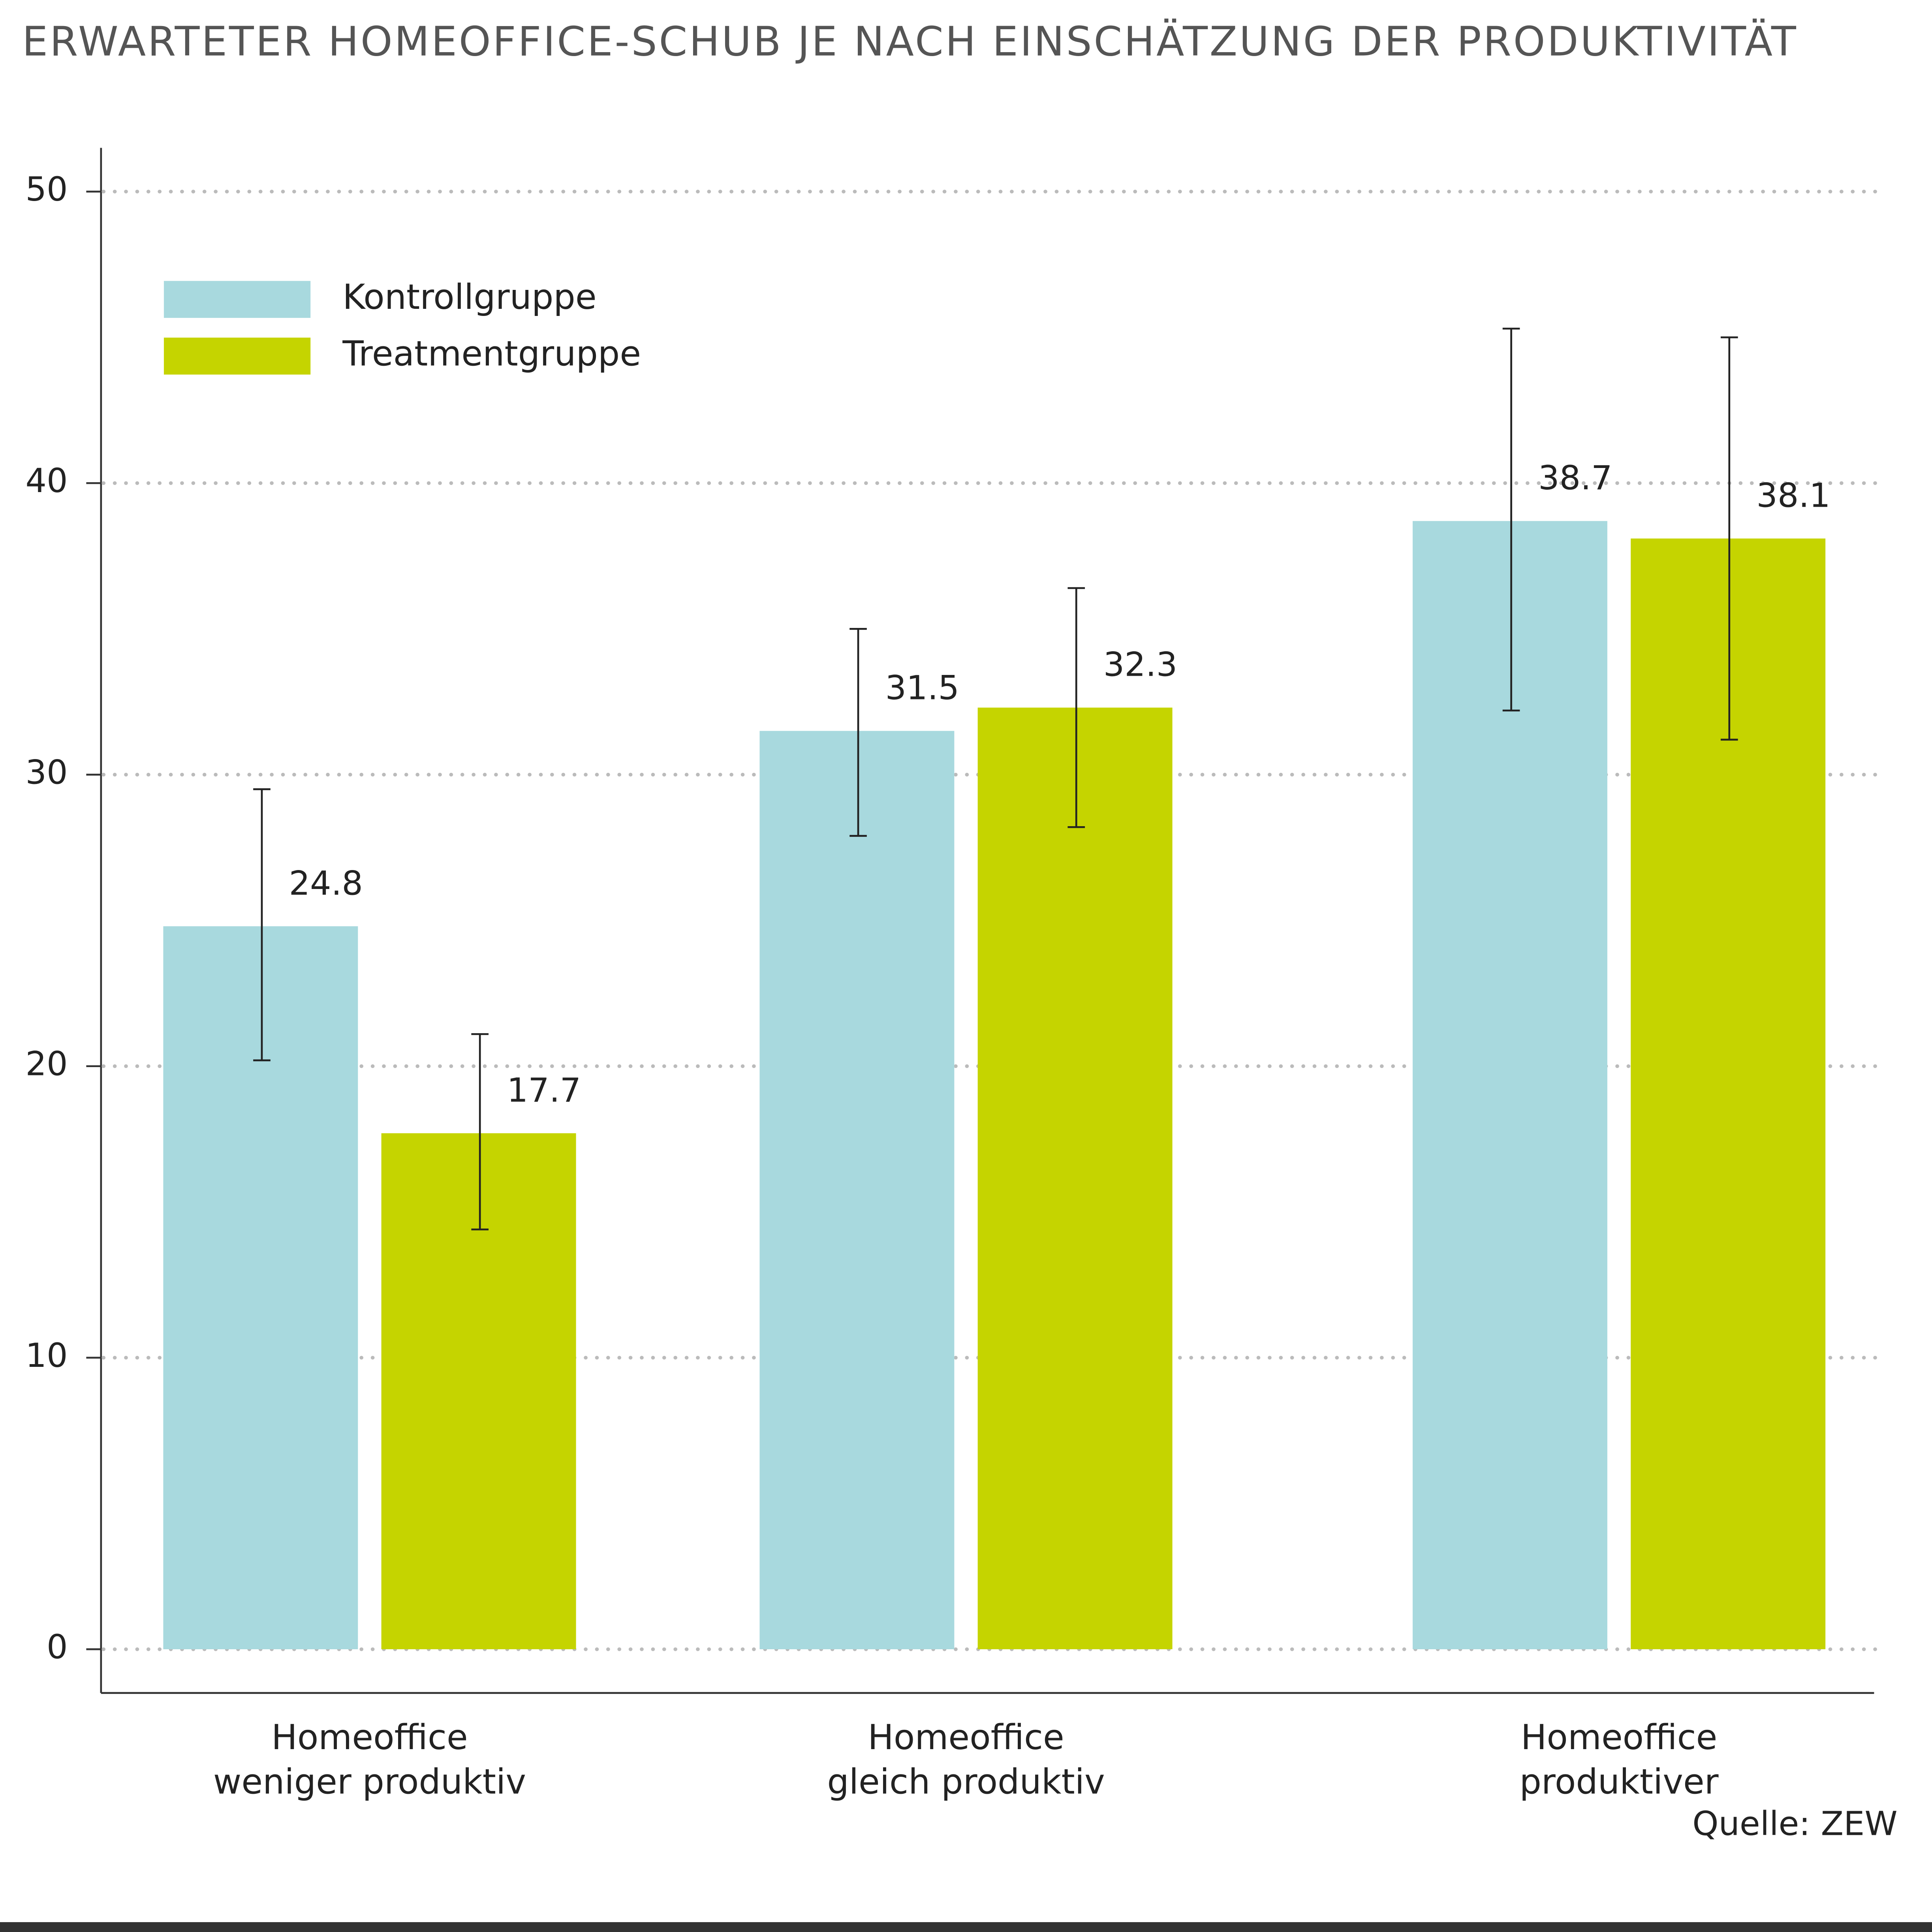 Image resolution: width=1932 pixels, height=1932 pixels. I want to click on value-label: 32.3, so click(1140, 664).